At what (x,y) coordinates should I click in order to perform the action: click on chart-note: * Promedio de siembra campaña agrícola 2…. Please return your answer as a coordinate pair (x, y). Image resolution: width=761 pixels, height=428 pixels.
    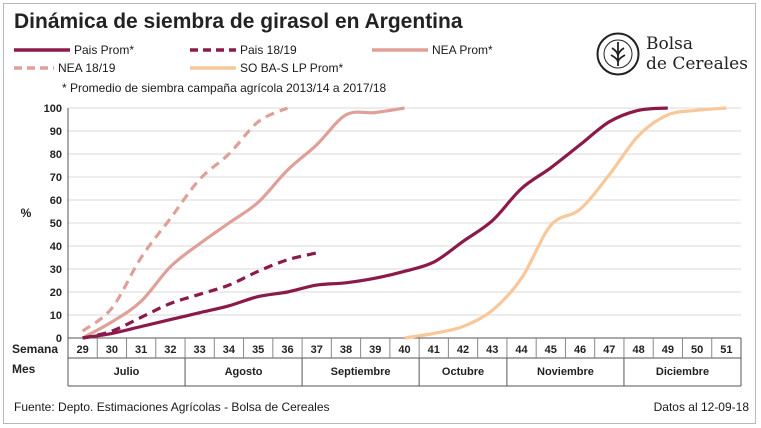
    Looking at the image, I should click on (224, 88).